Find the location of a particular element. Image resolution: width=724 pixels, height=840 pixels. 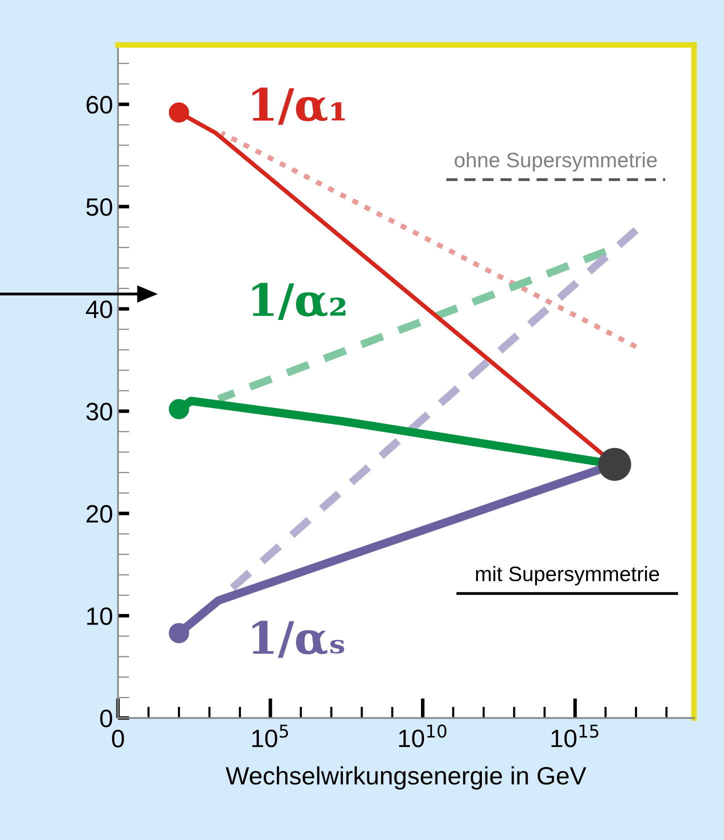

y-tick-label: 0 is located at coordinates (106, 719).